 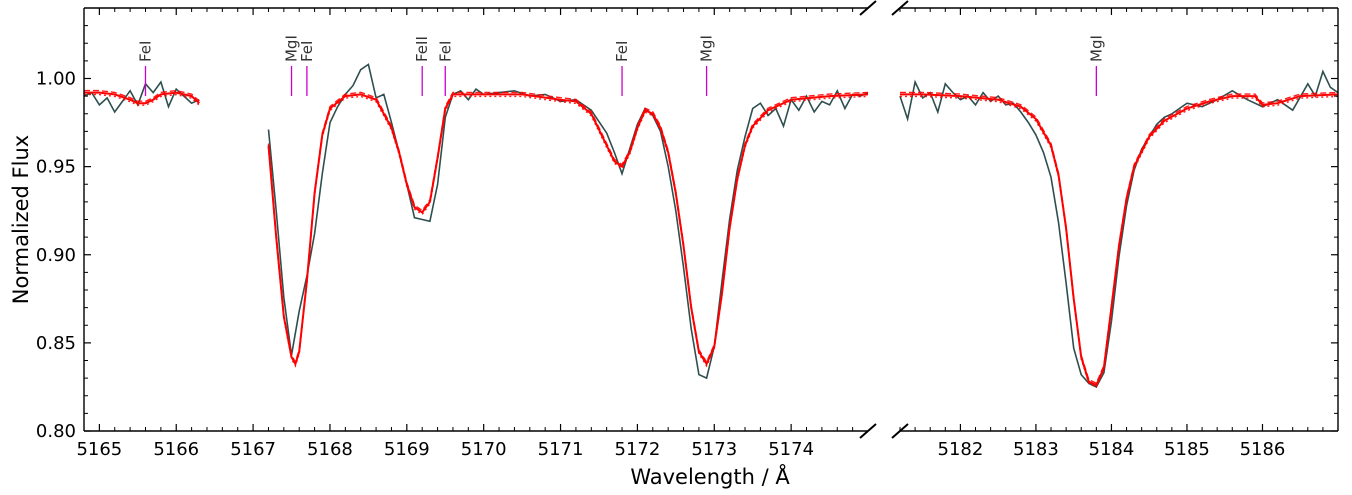 I want to click on x-tick-label: 5186, so click(x=1263, y=449).